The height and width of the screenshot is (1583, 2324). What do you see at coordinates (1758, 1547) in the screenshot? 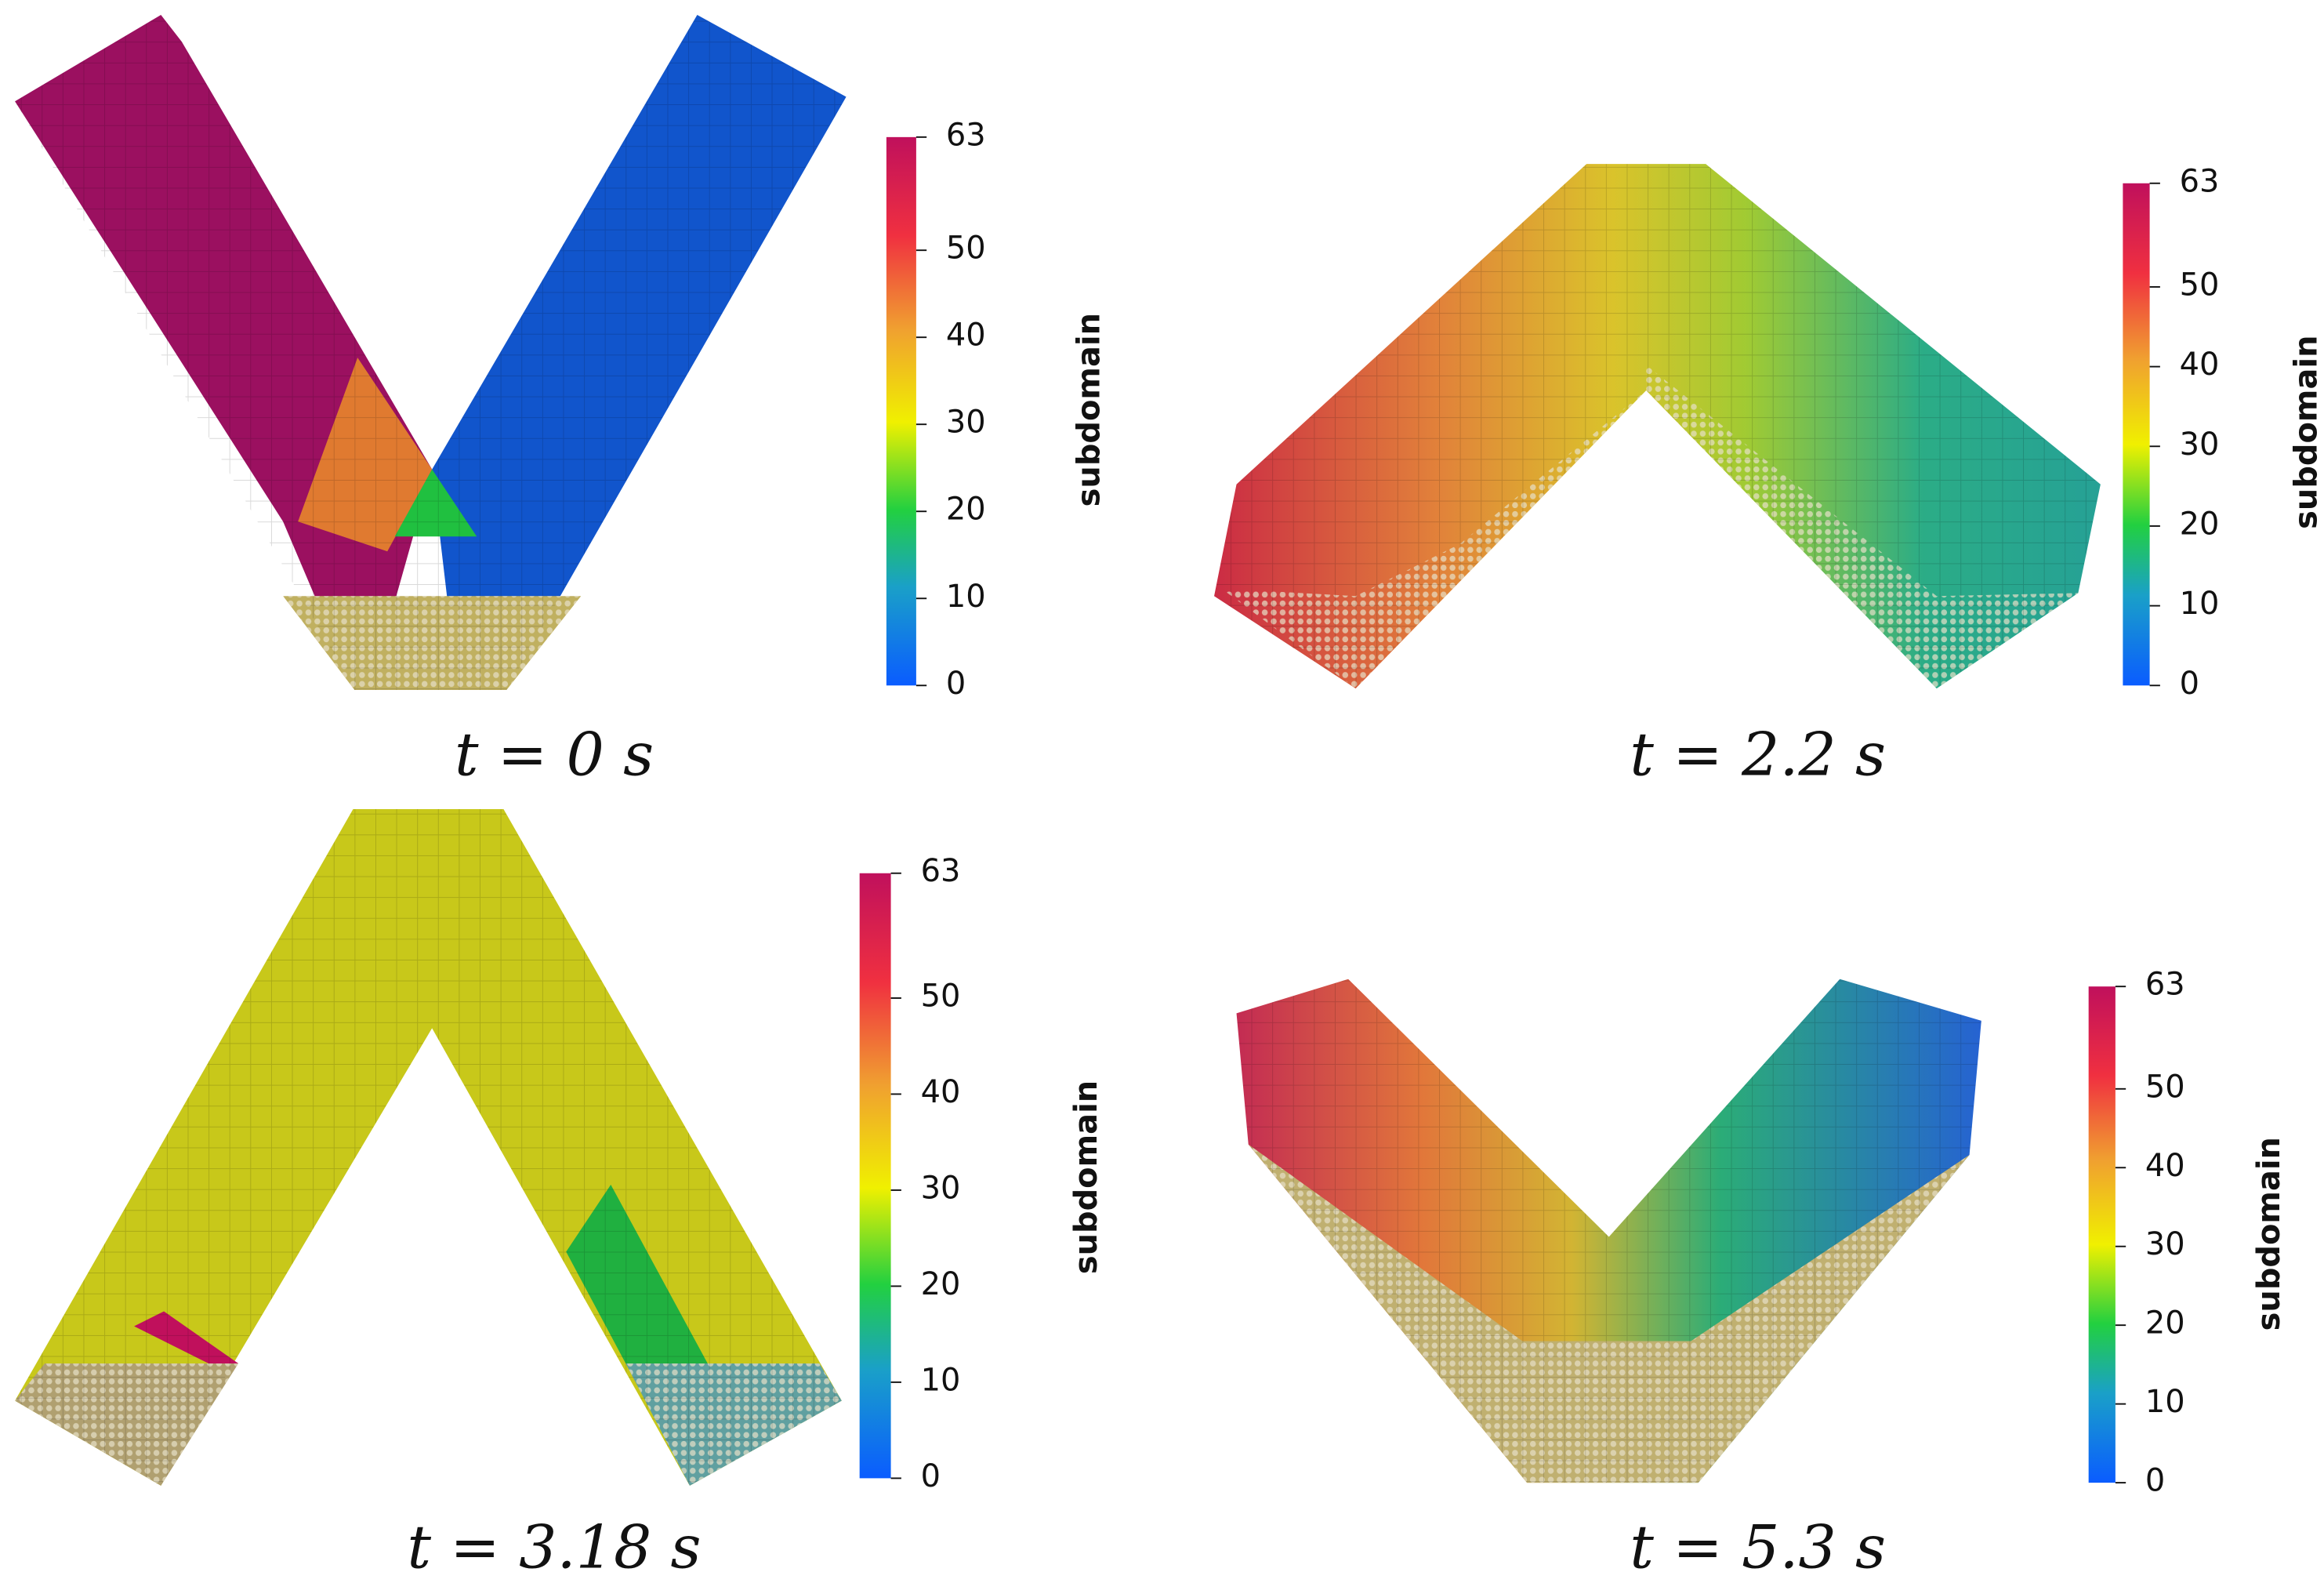
I see `caption: t = 5.3 s` at bounding box center [1758, 1547].